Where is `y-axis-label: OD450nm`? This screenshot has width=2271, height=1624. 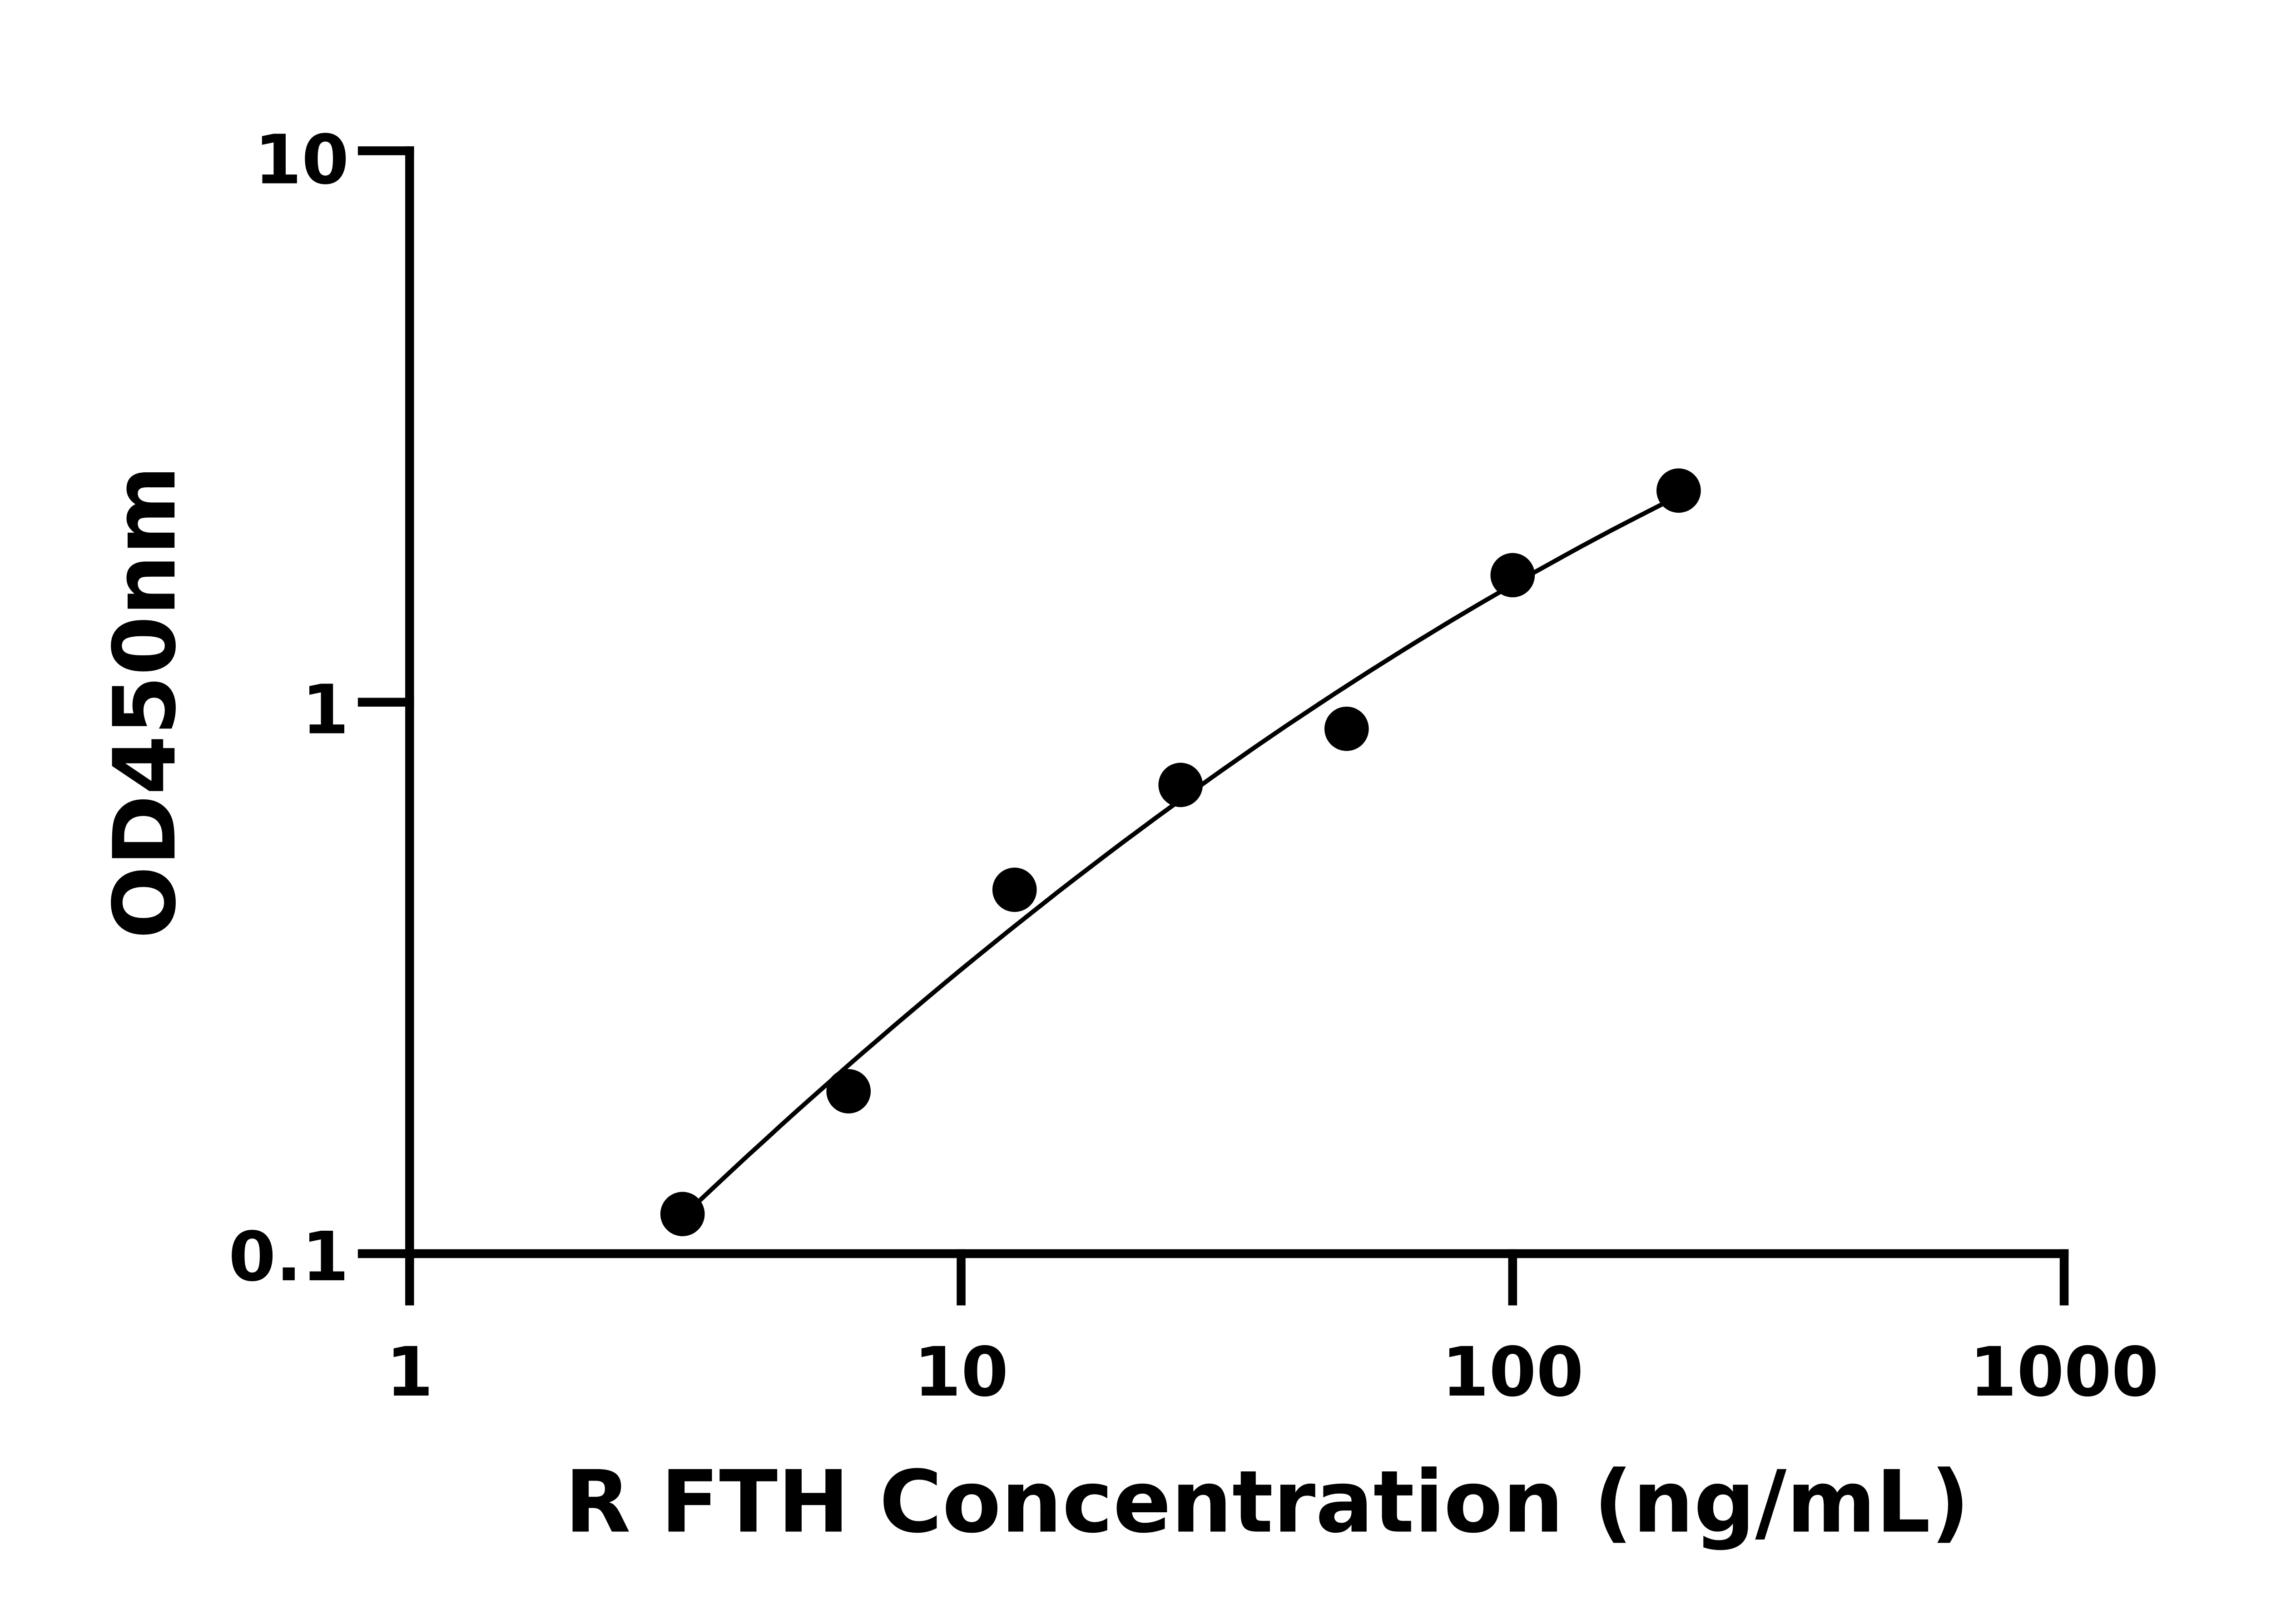 y-axis-label: OD450nm is located at coordinates (145, 702).